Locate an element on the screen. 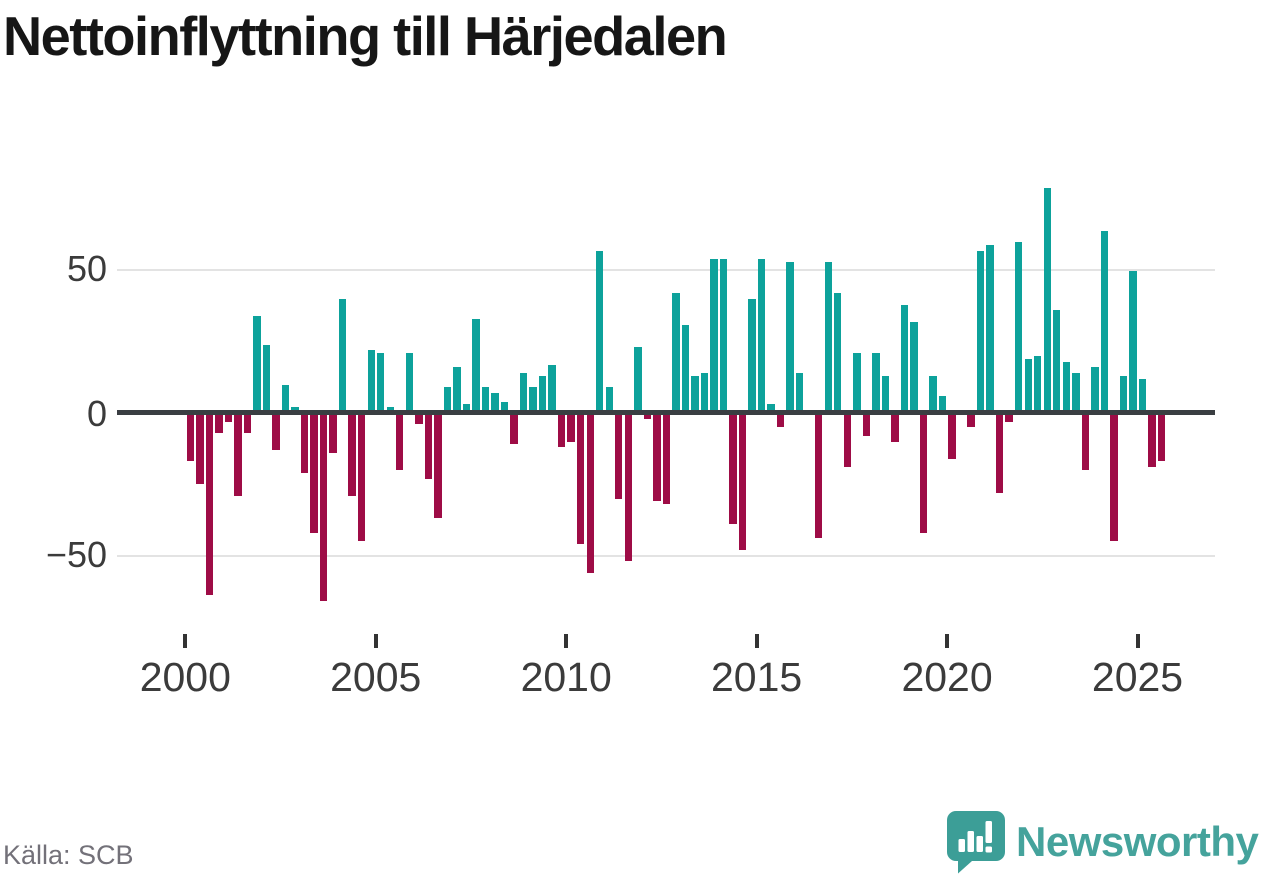 This screenshot has height=879, width=1262. newsworthy-speech-bubble-bar-chart-icon is located at coordinates (976, 842).